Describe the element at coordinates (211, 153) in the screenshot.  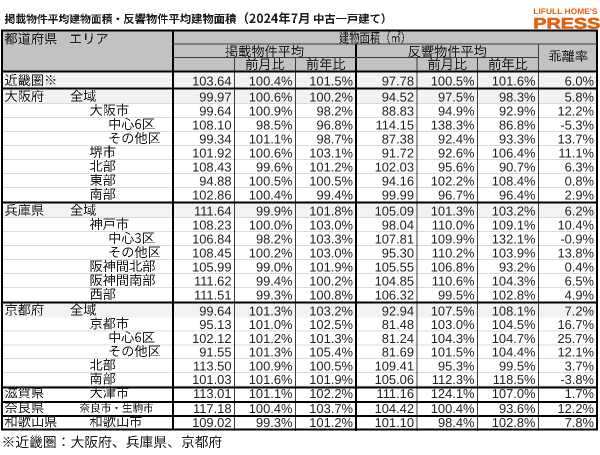
I see `svg-text: 101.92` at that location.